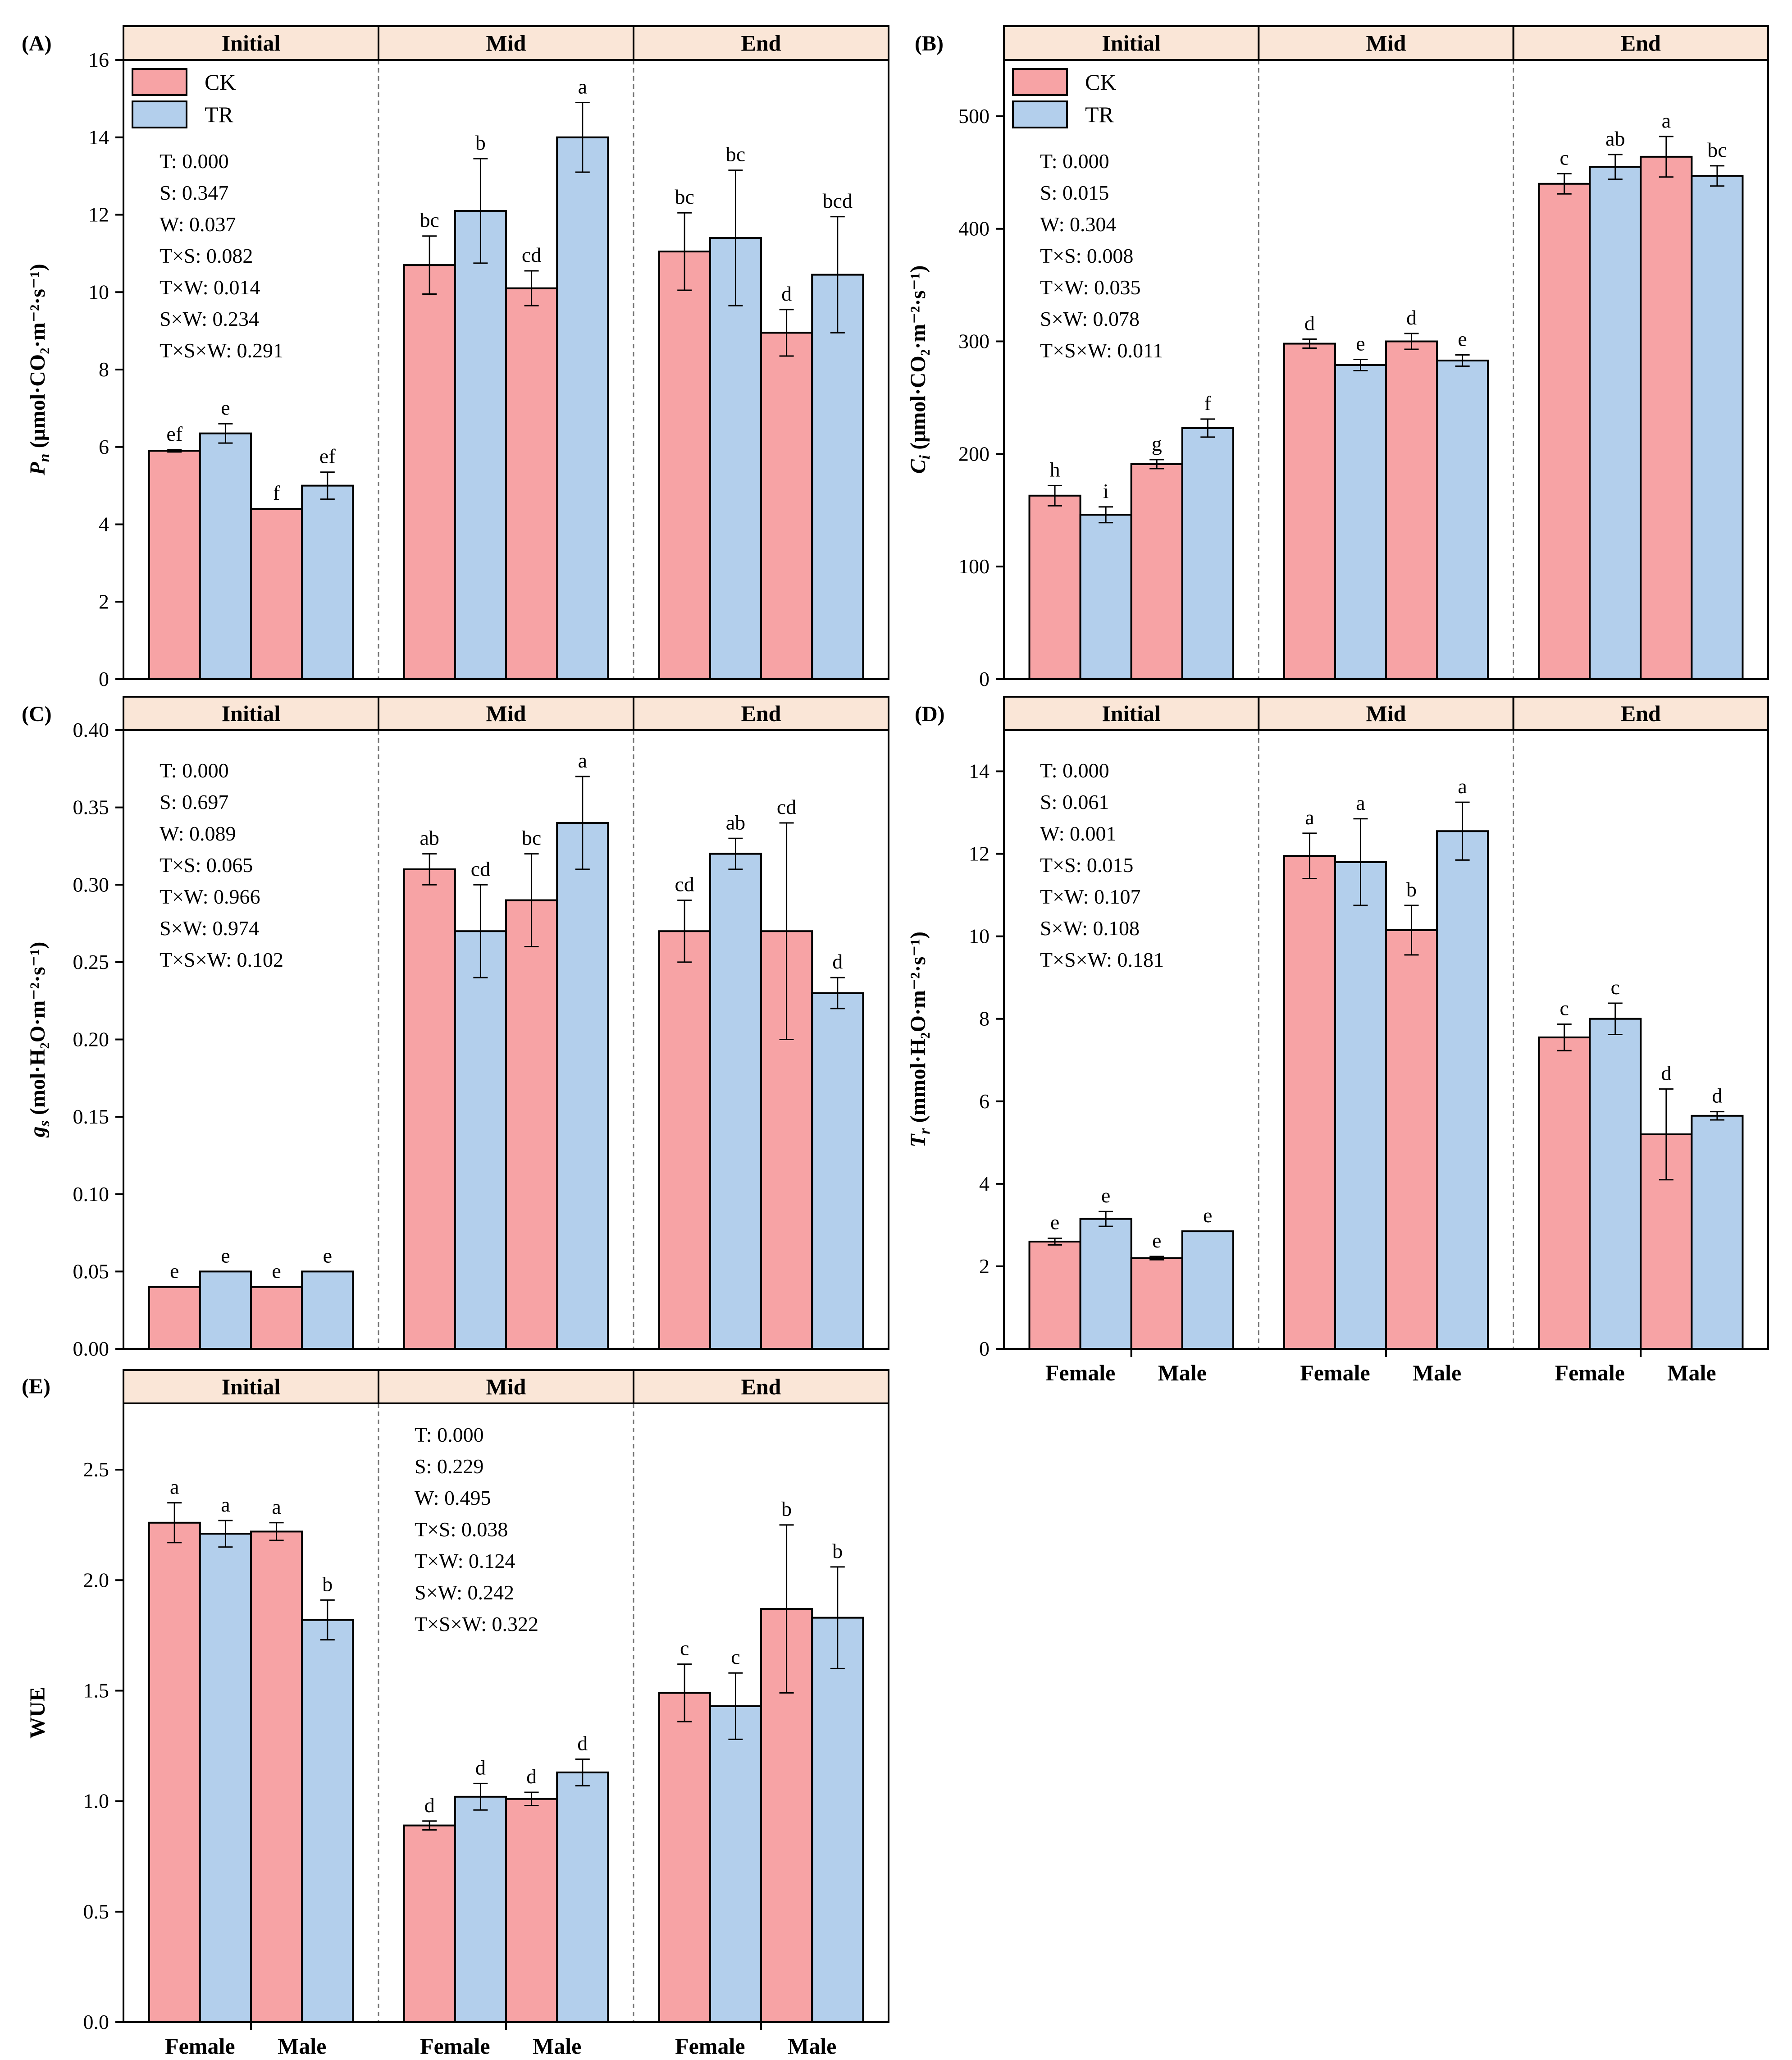 The image size is (1792, 2060). What do you see at coordinates (198, 224) in the screenshot?
I see `stats-line: W: 0.037` at bounding box center [198, 224].